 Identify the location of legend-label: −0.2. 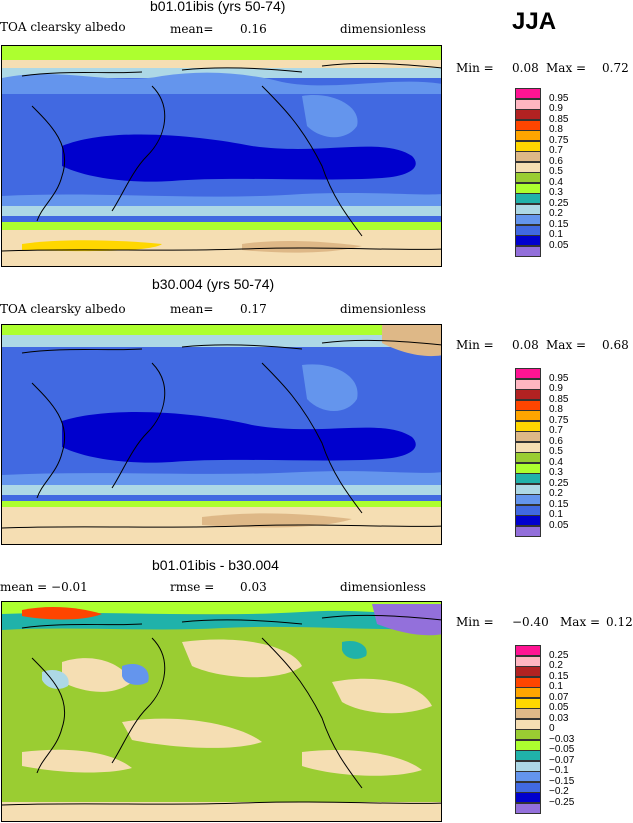
(559, 791).